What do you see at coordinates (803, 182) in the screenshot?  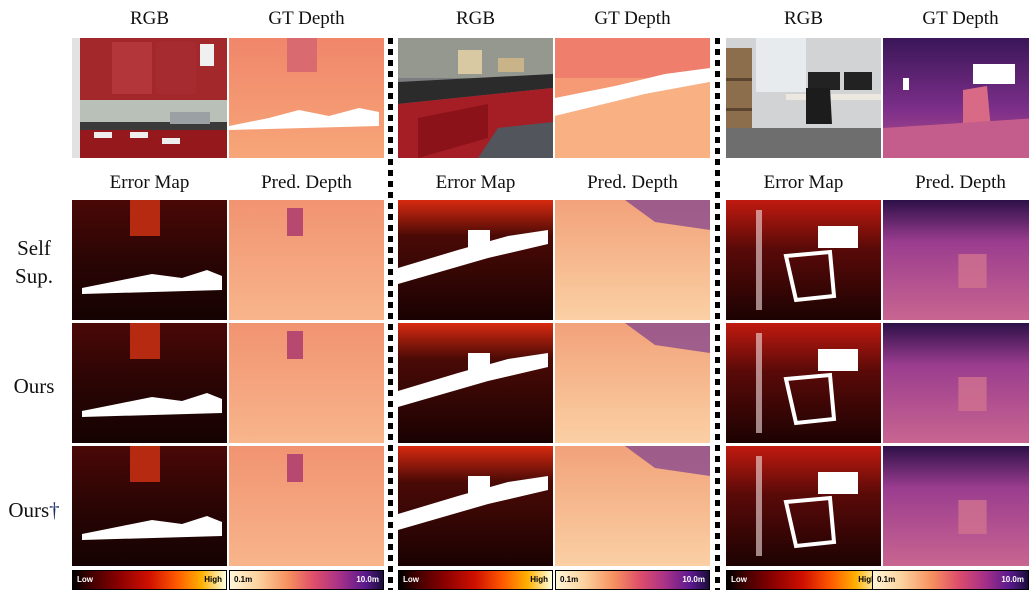 I see `header-error-map-3: Error Map` at bounding box center [803, 182].